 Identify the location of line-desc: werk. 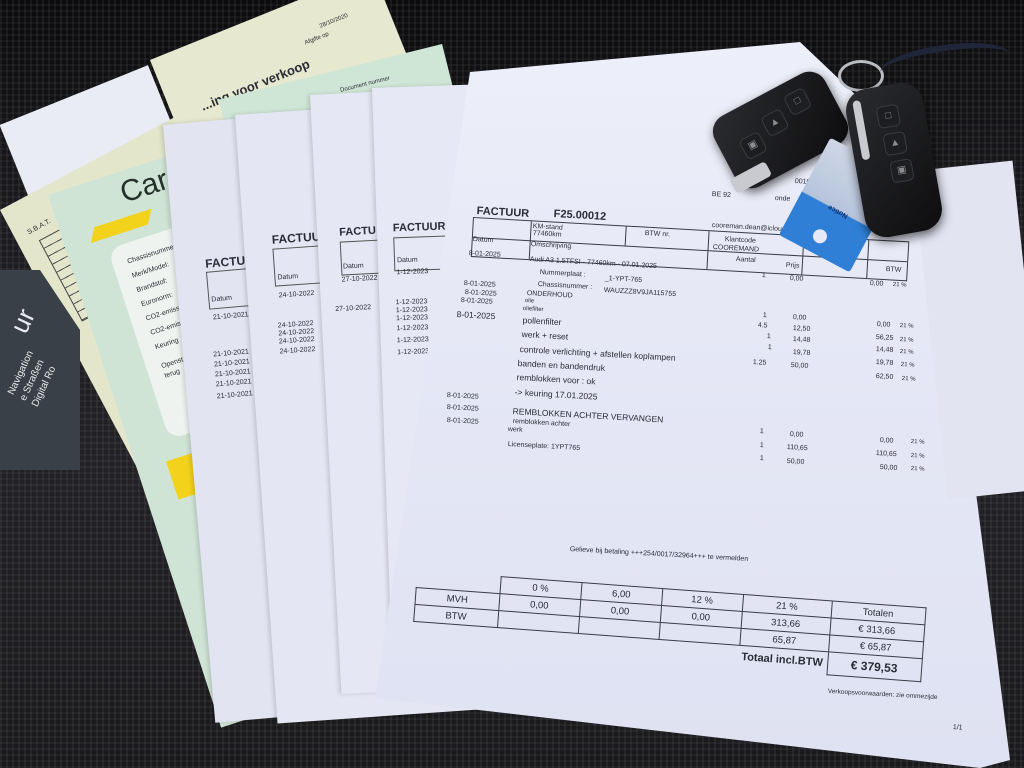
(515, 430).